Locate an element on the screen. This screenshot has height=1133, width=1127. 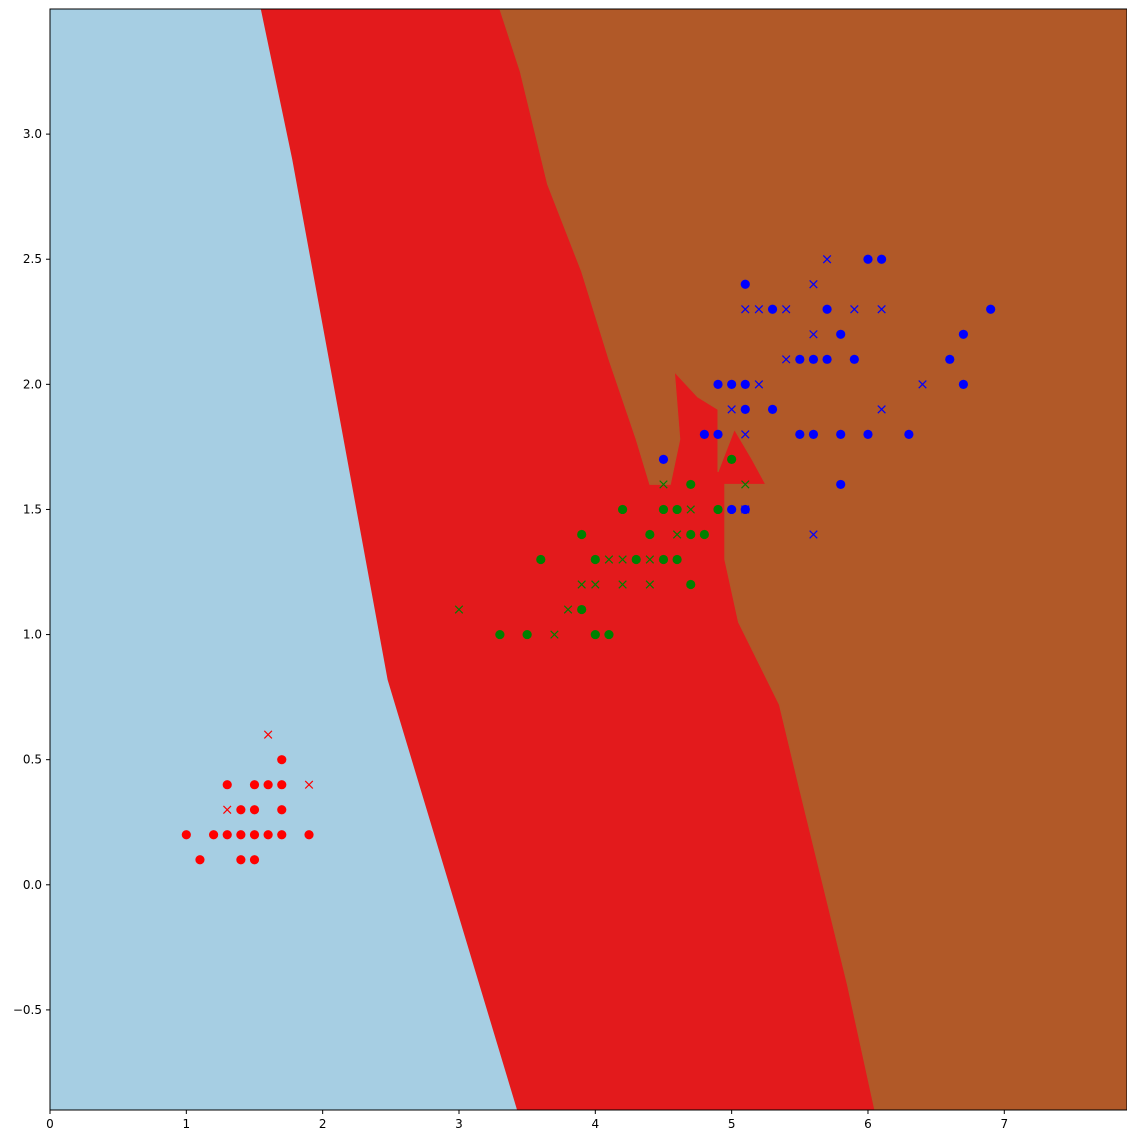
y-tick-label: 2.5 is located at coordinates (32, 259).